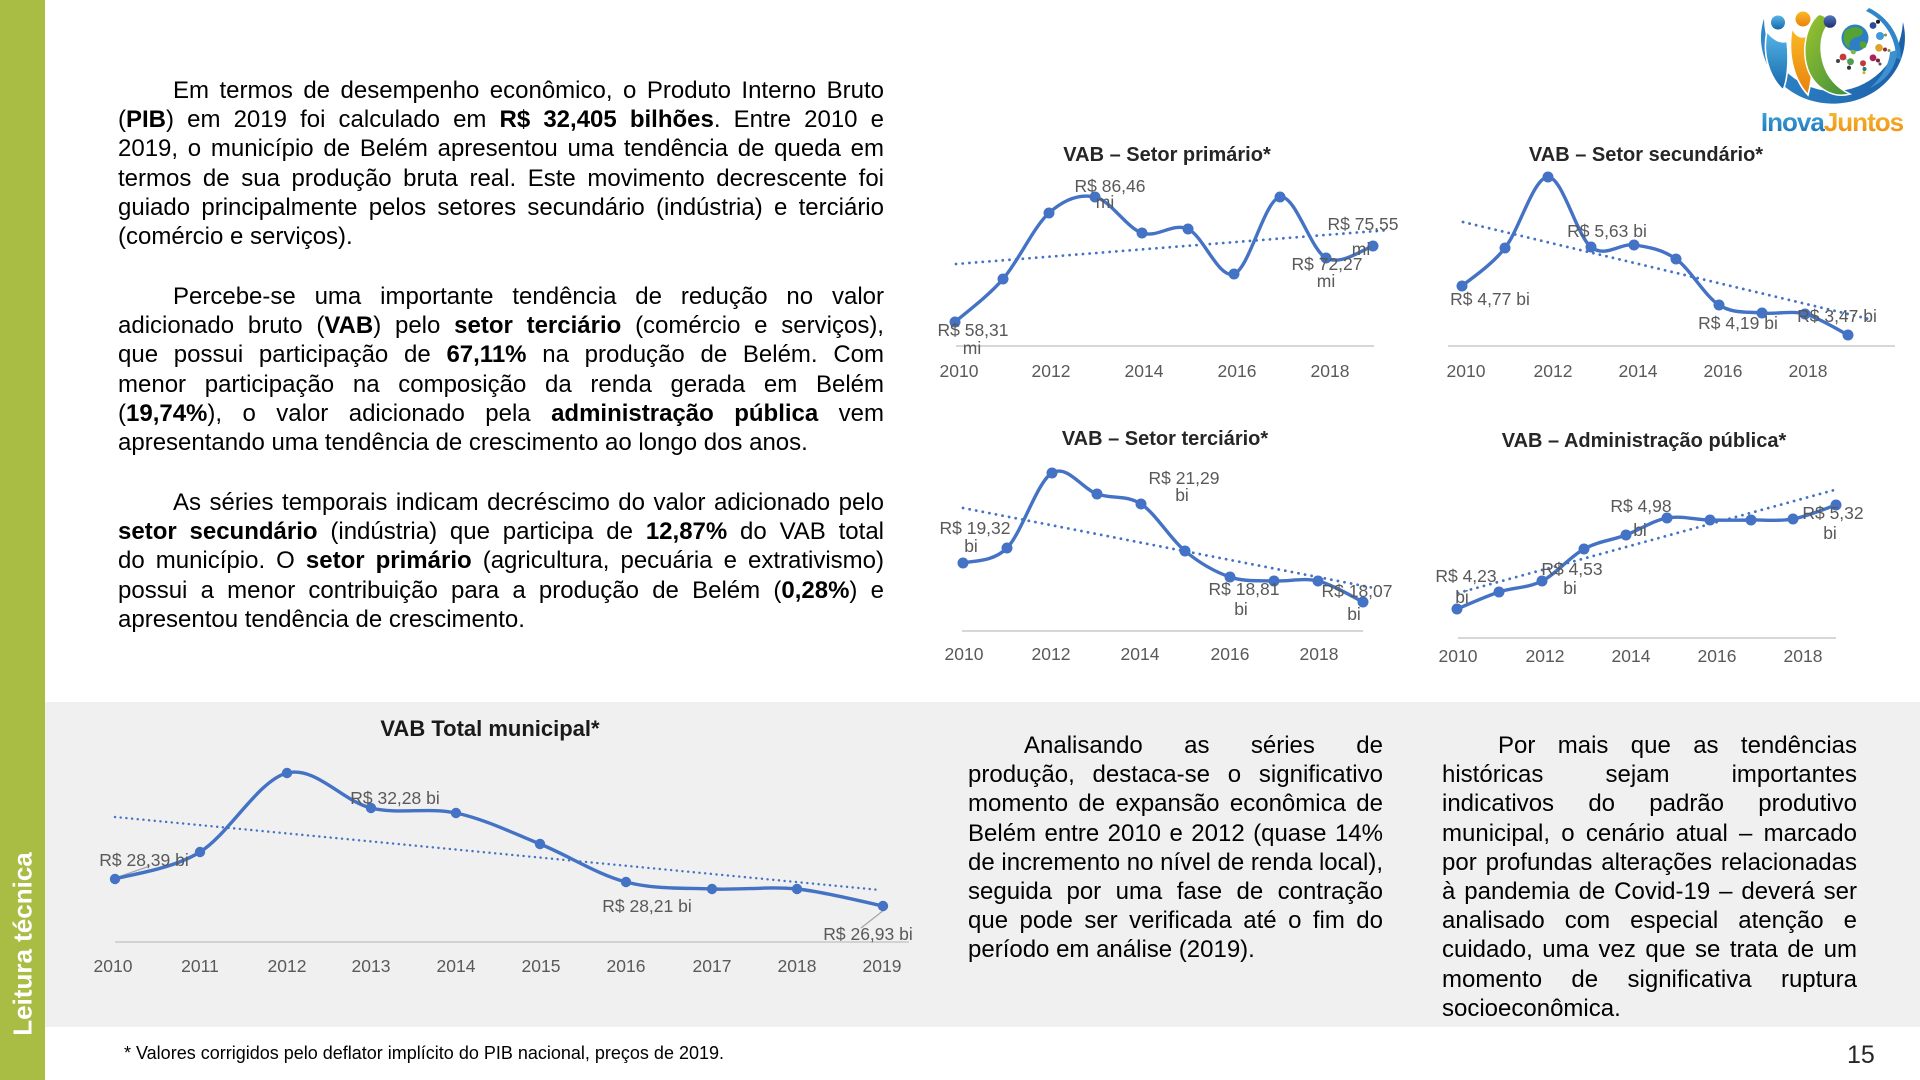  What do you see at coordinates (371, 966) in the screenshot?
I see `svg-text: 2013` at bounding box center [371, 966].